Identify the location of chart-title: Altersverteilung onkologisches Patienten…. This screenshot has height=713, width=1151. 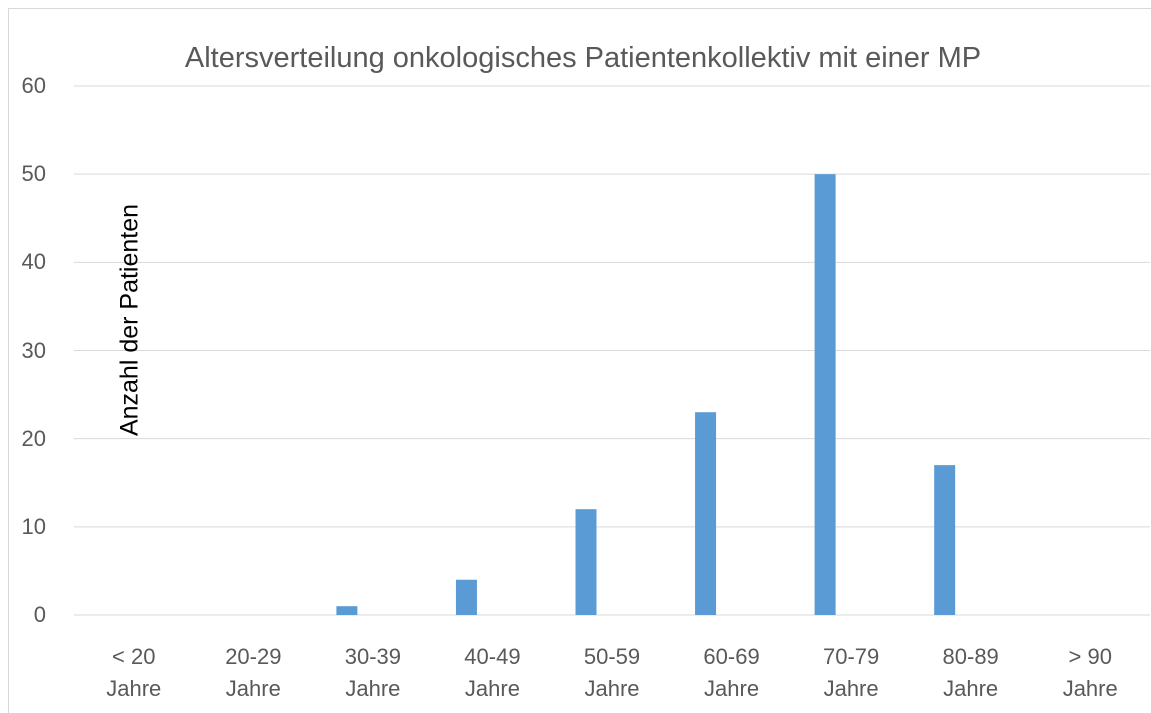
(583, 58).